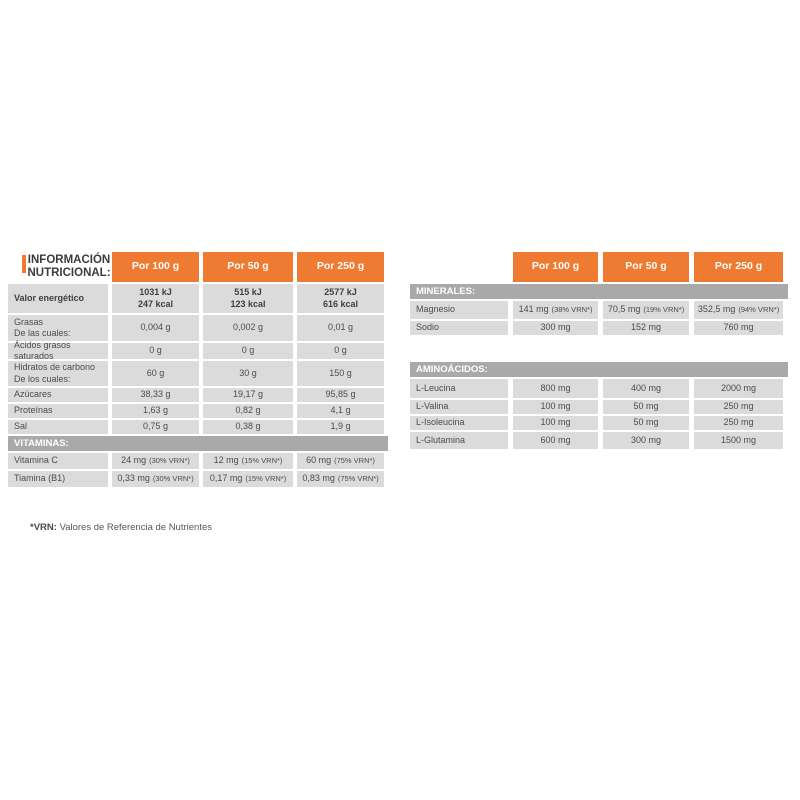  What do you see at coordinates (248, 373) in the screenshot?
I see `value-cell: 30 g` at bounding box center [248, 373].